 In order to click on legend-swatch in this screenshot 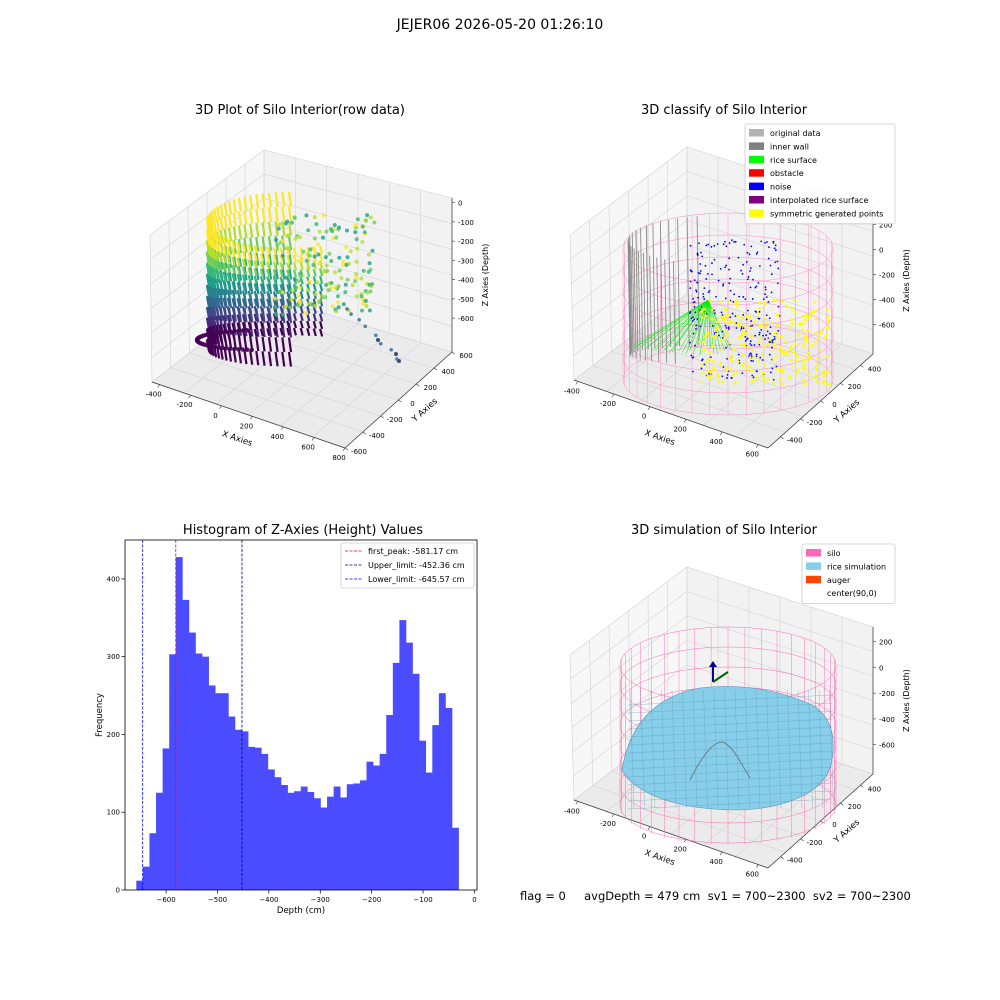, I will do `click(756, 133)`.